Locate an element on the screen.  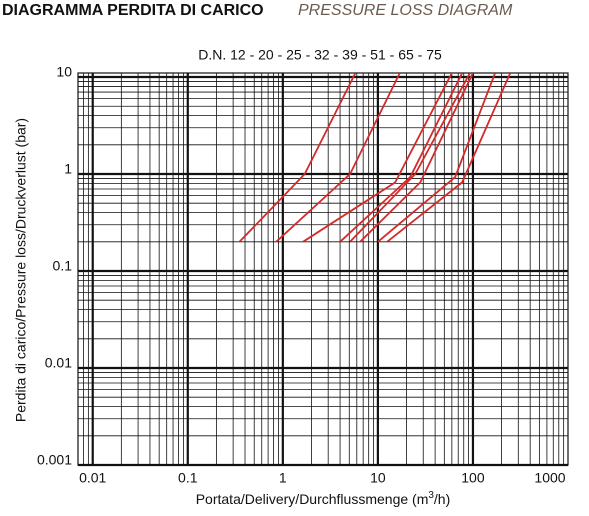
chart-title: DIAGRAMMA PERDITA DI CARICO is located at coordinates (133, 10).